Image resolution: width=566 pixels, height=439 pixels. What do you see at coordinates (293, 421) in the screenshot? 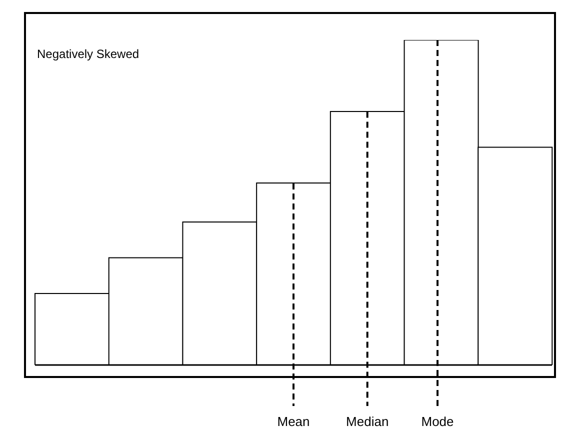
I see `text: Mean` at bounding box center [293, 421].